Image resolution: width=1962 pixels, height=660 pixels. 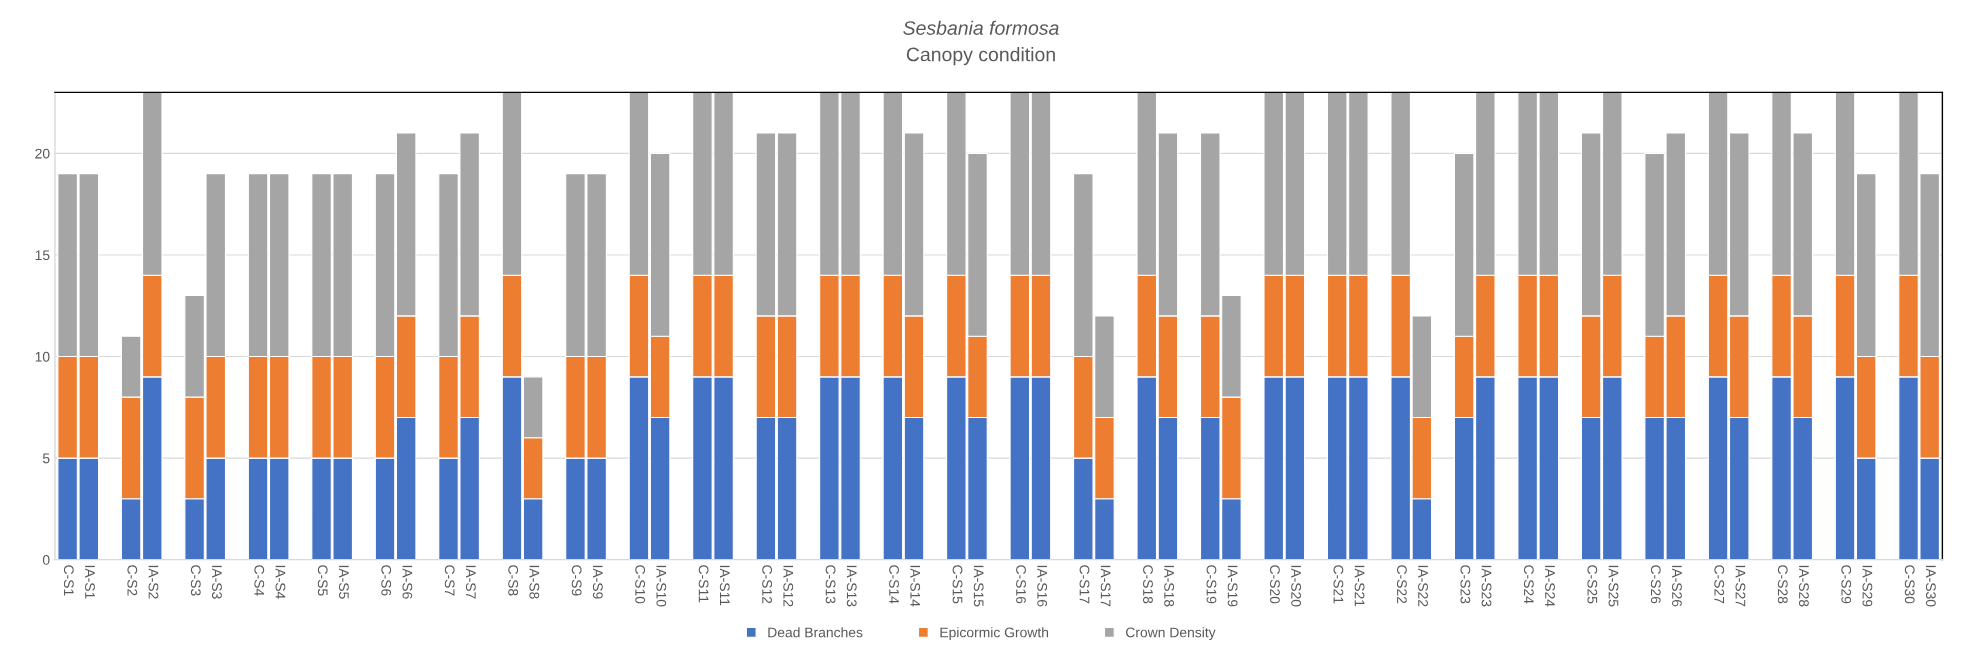 What do you see at coordinates (767, 584) in the screenshot?
I see `x-tick-label: C-S12` at bounding box center [767, 584].